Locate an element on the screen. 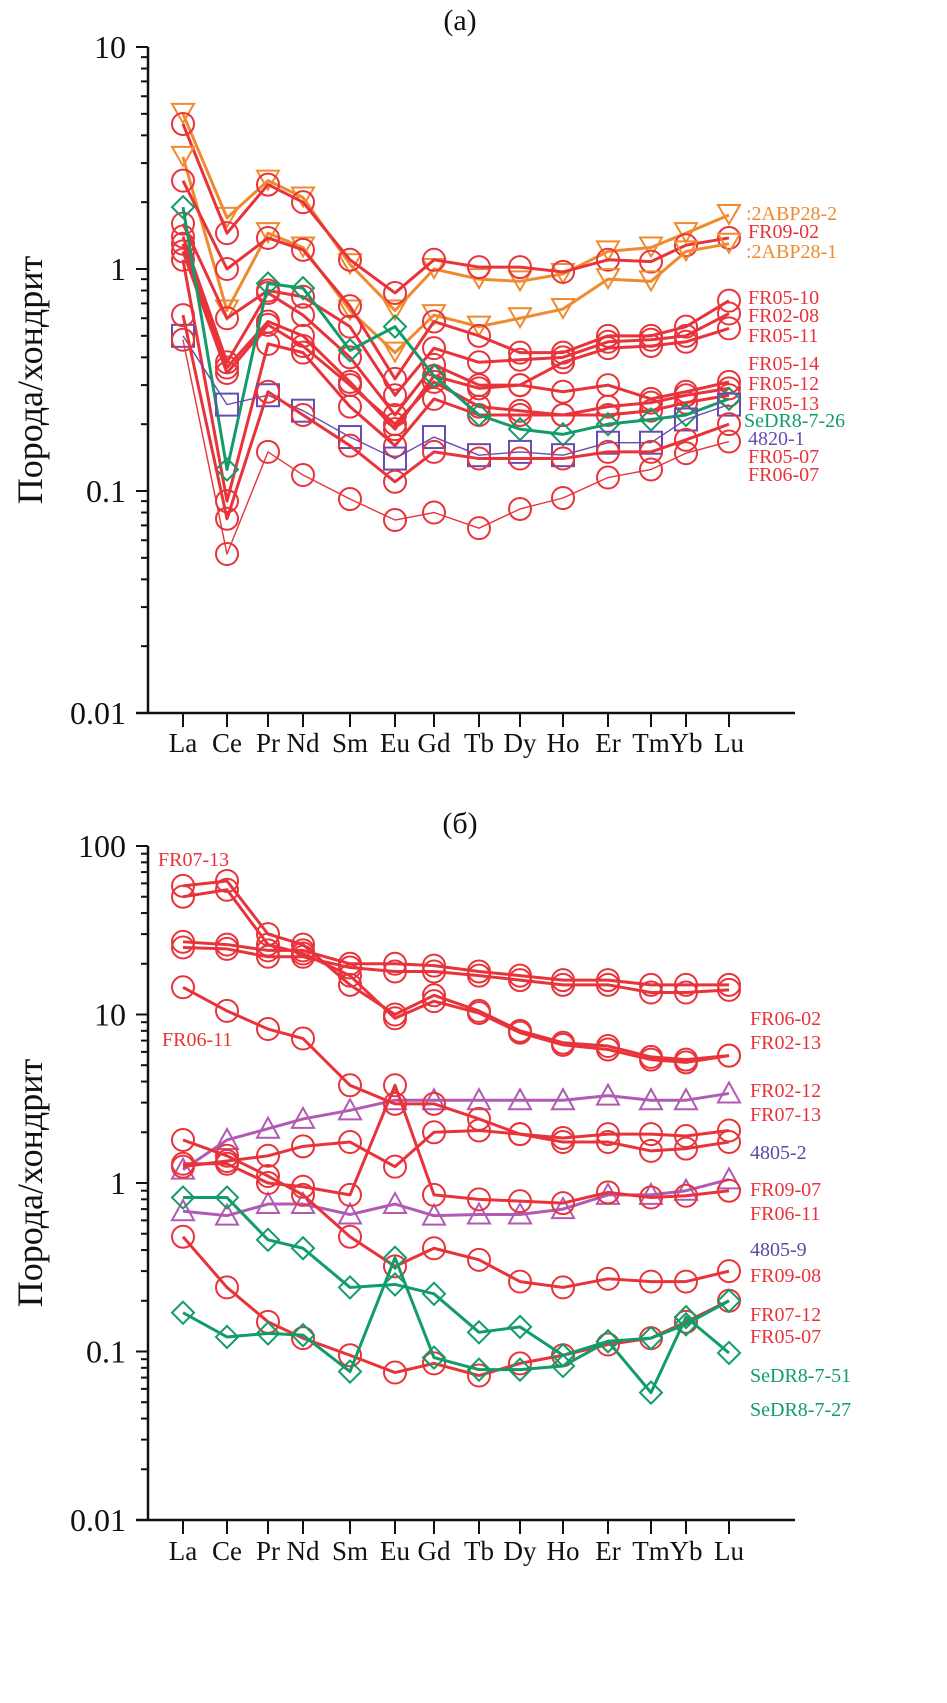 The height and width of the screenshot is (1703, 947). y-tick-label: 1 is located at coordinates (118, 1183).